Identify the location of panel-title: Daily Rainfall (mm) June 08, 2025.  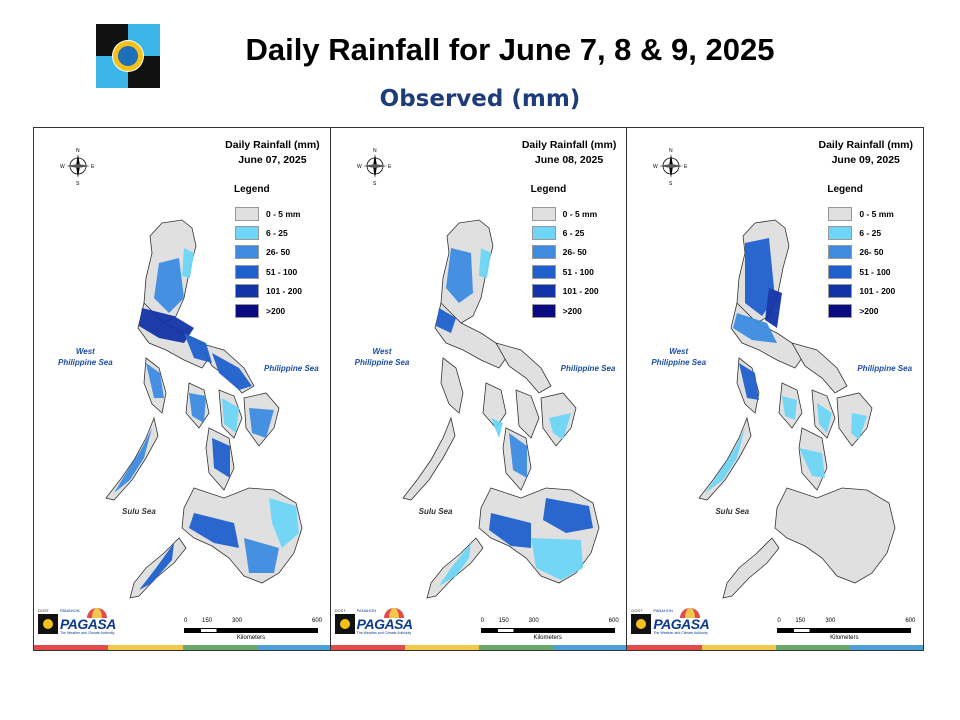
(569, 153).